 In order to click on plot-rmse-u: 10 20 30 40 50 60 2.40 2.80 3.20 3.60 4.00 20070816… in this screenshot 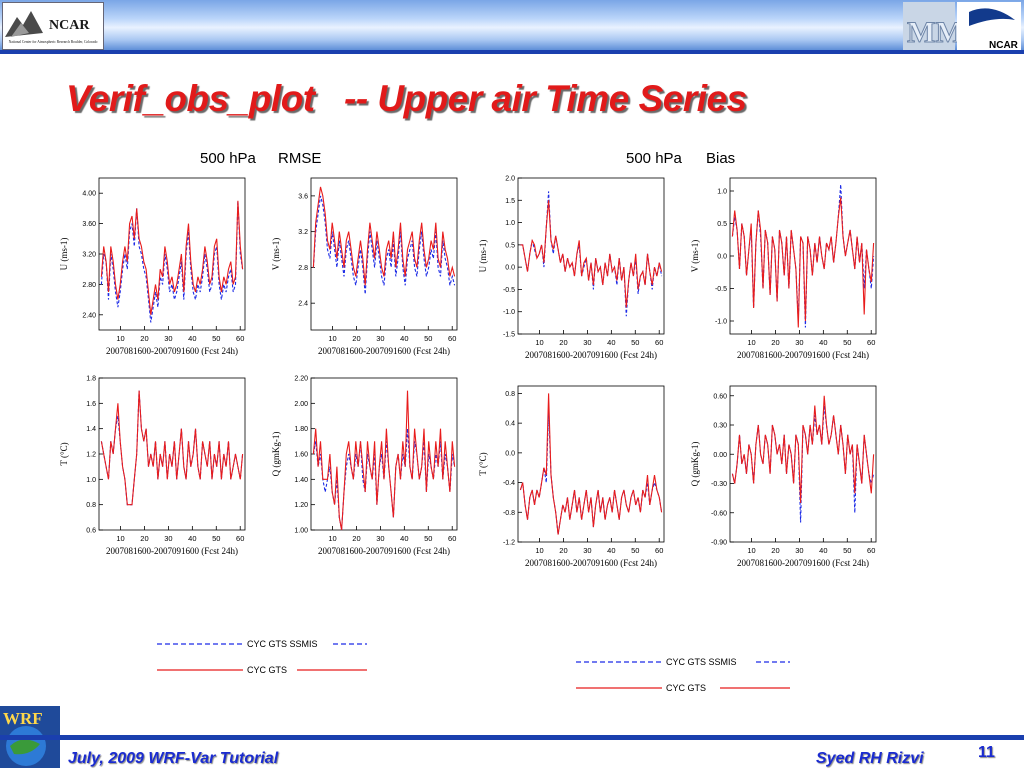, I will do `click(155, 270)`.